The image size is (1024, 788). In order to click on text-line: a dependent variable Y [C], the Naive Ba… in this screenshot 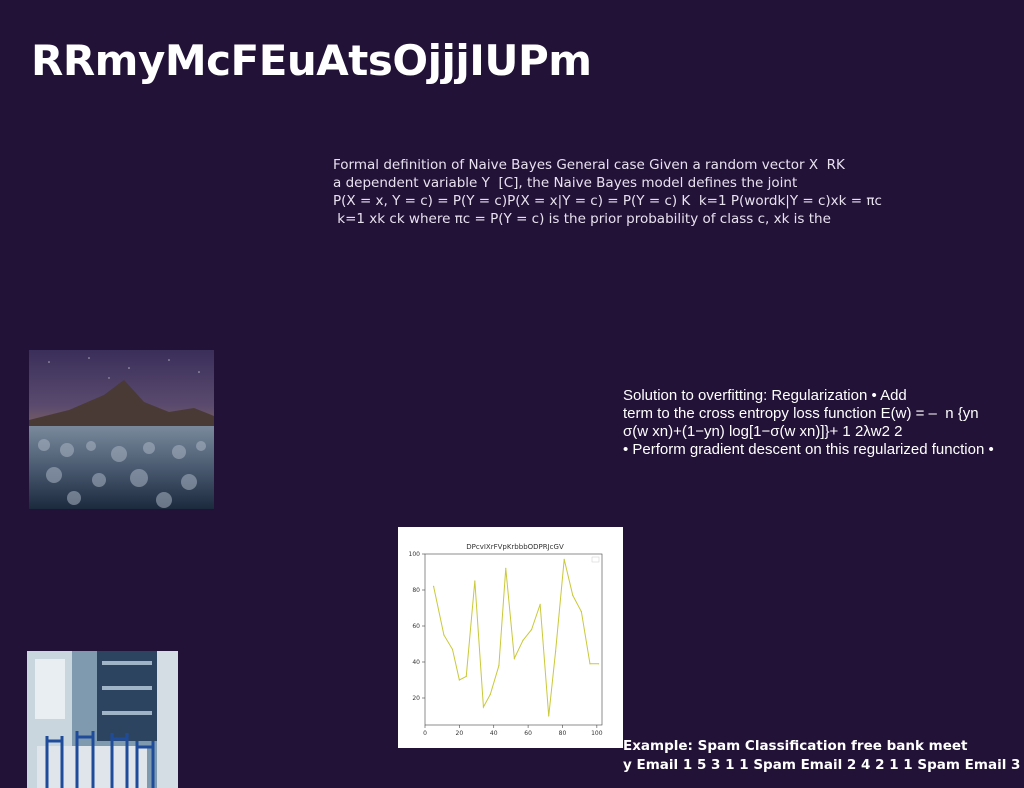, I will do `click(607, 183)`.